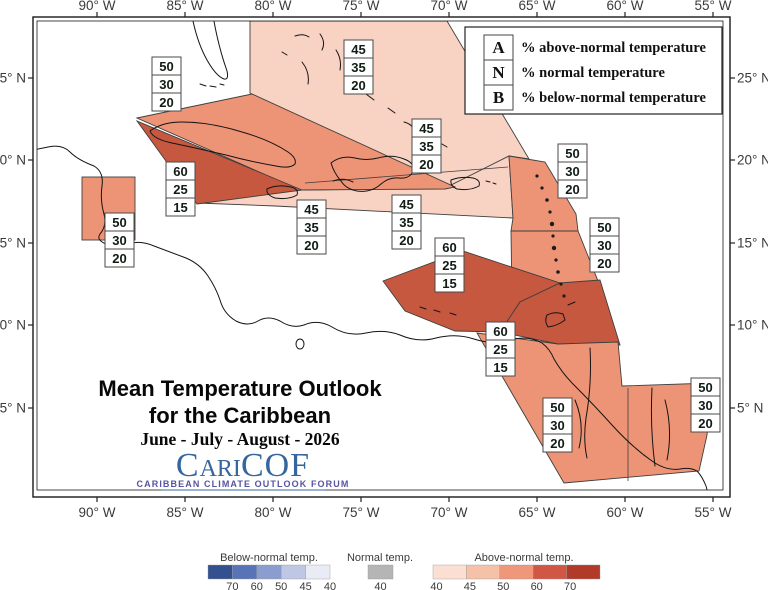 The height and width of the screenshot is (590, 768). I want to click on coastline-hispaniola, so click(372, 173).